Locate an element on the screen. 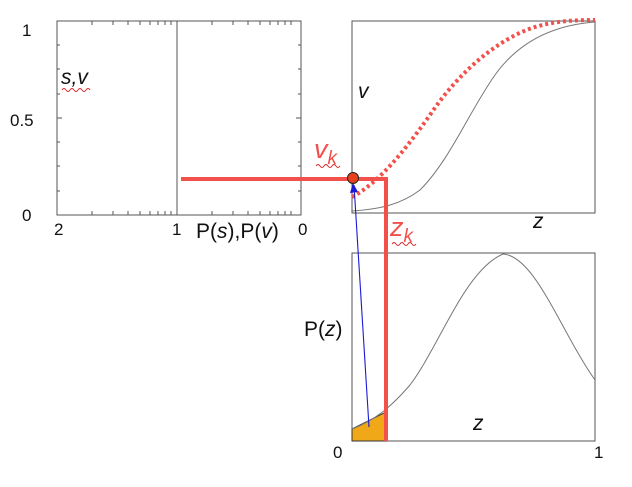  left-x-axis-label: P(s),P(v) is located at coordinates (237, 231).